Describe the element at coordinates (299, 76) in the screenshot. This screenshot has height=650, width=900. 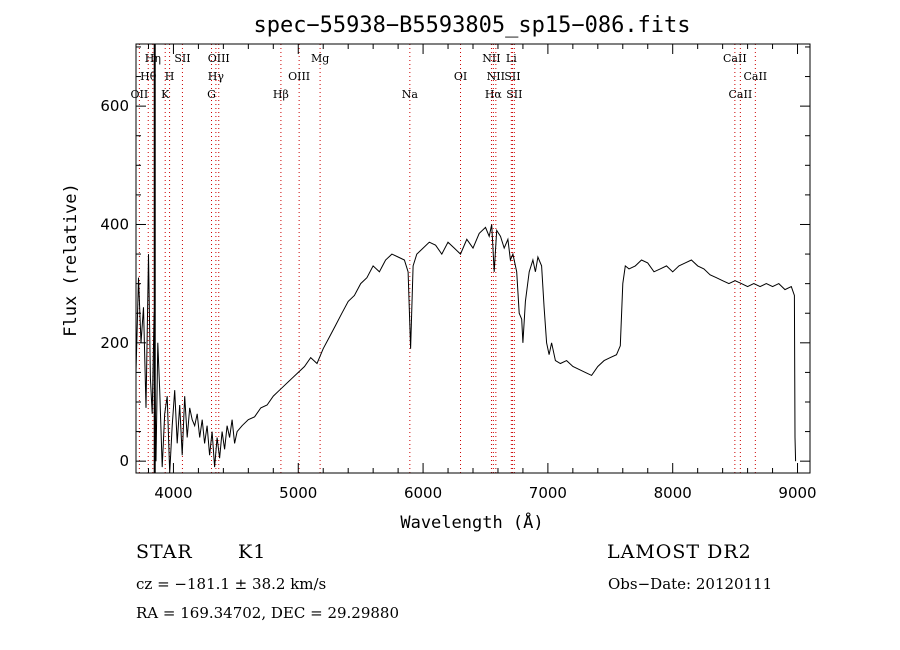
I see `line-label-10: OIII` at that location.